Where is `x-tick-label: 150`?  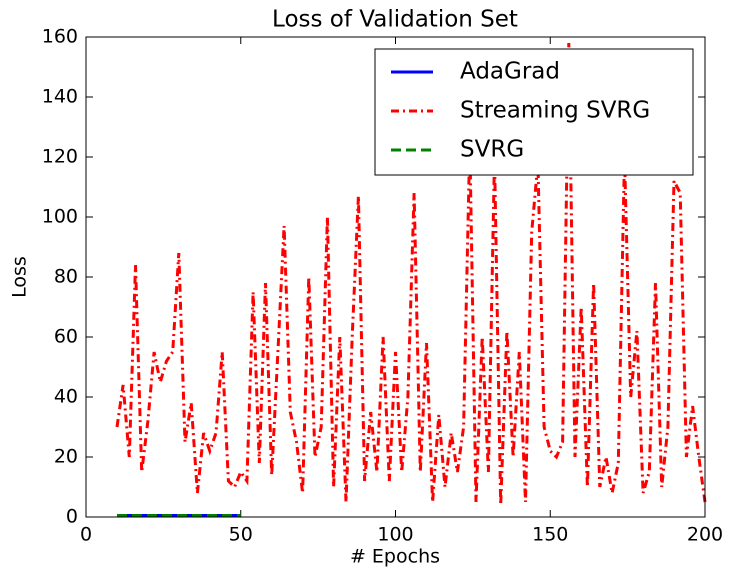
x-tick-label: 150 is located at coordinates (550, 535).